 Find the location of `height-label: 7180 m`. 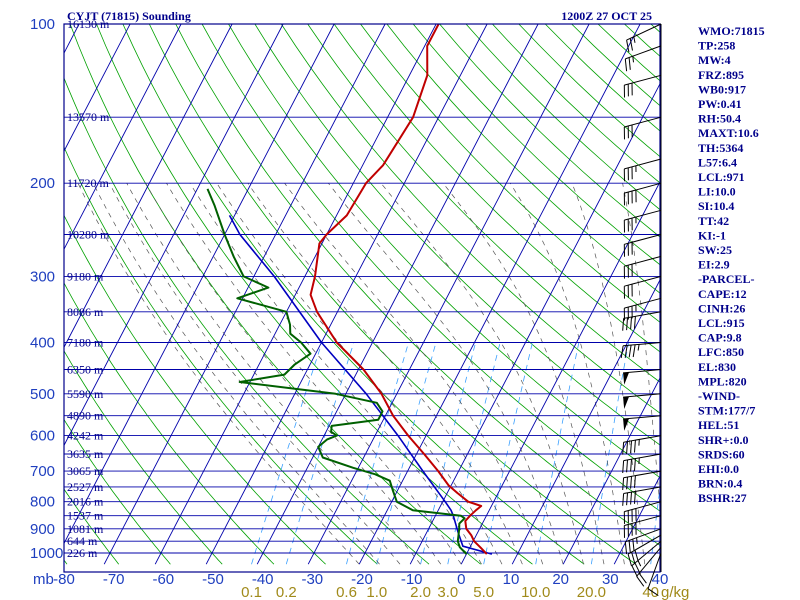

height-label: 7180 m is located at coordinates (85, 343).